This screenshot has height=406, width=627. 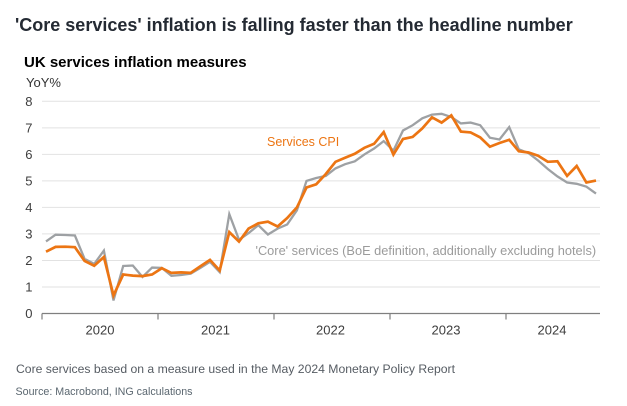 What do you see at coordinates (28, 180) in the screenshot?
I see `svg-text: 5` at bounding box center [28, 180].